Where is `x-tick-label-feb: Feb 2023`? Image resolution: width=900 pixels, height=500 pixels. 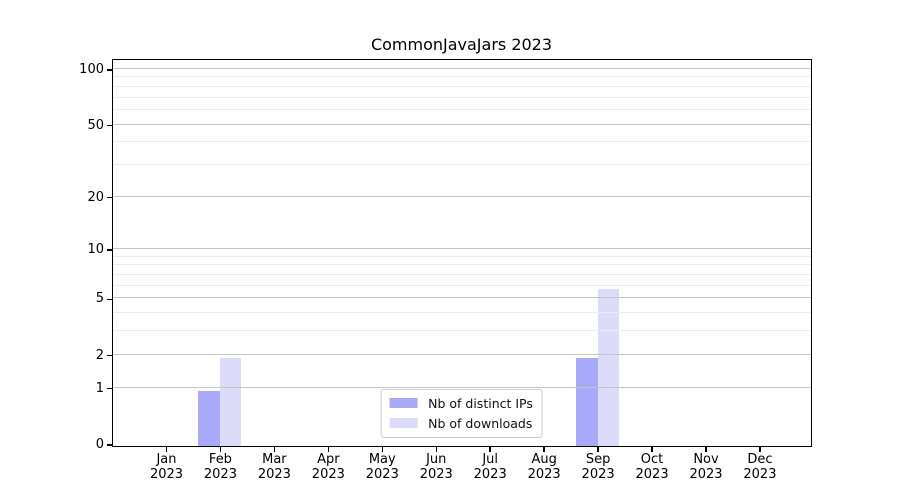 x-tick-label-feb: Feb 2023 is located at coordinates (220, 467).